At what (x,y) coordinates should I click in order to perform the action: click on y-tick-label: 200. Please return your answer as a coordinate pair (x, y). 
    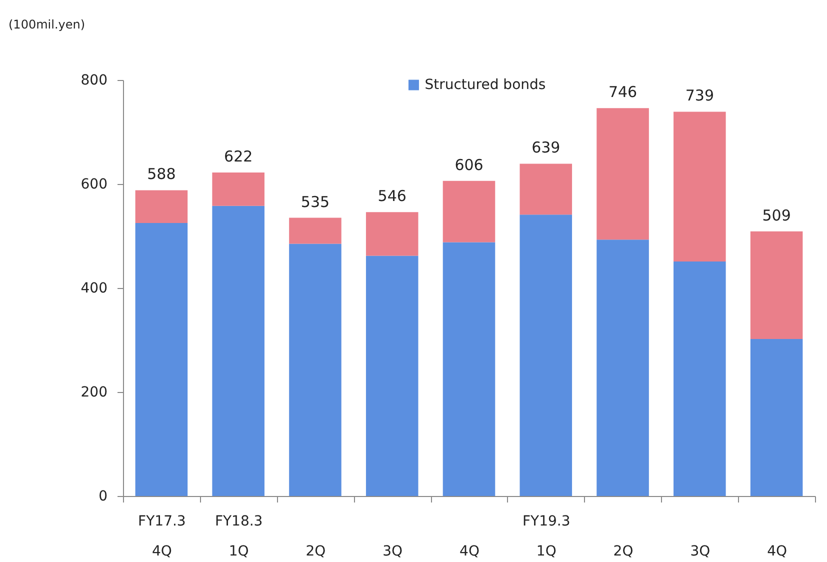
    Looking at the image, I should click on (94, 392).